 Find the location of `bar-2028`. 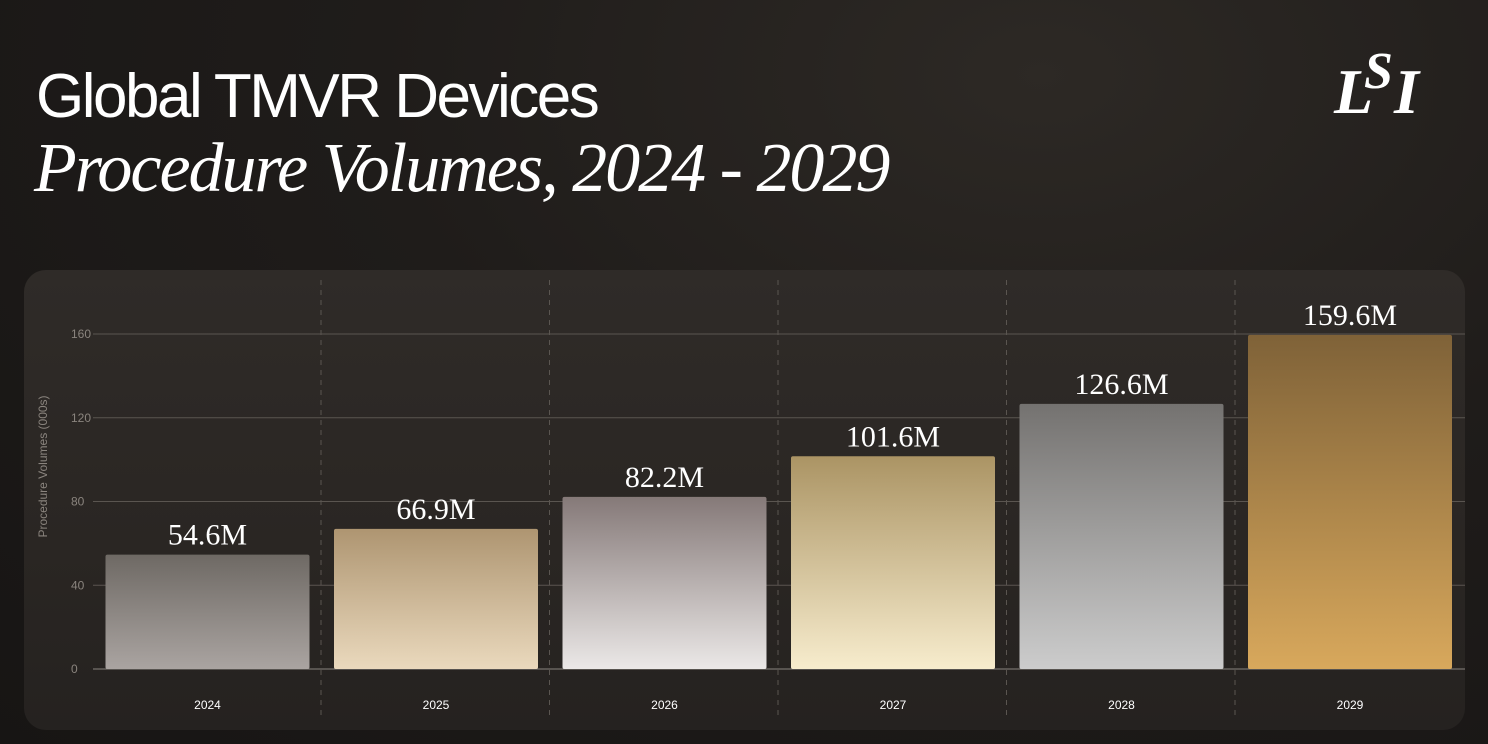

bar-2028 is located at coordinates (1121, 536).